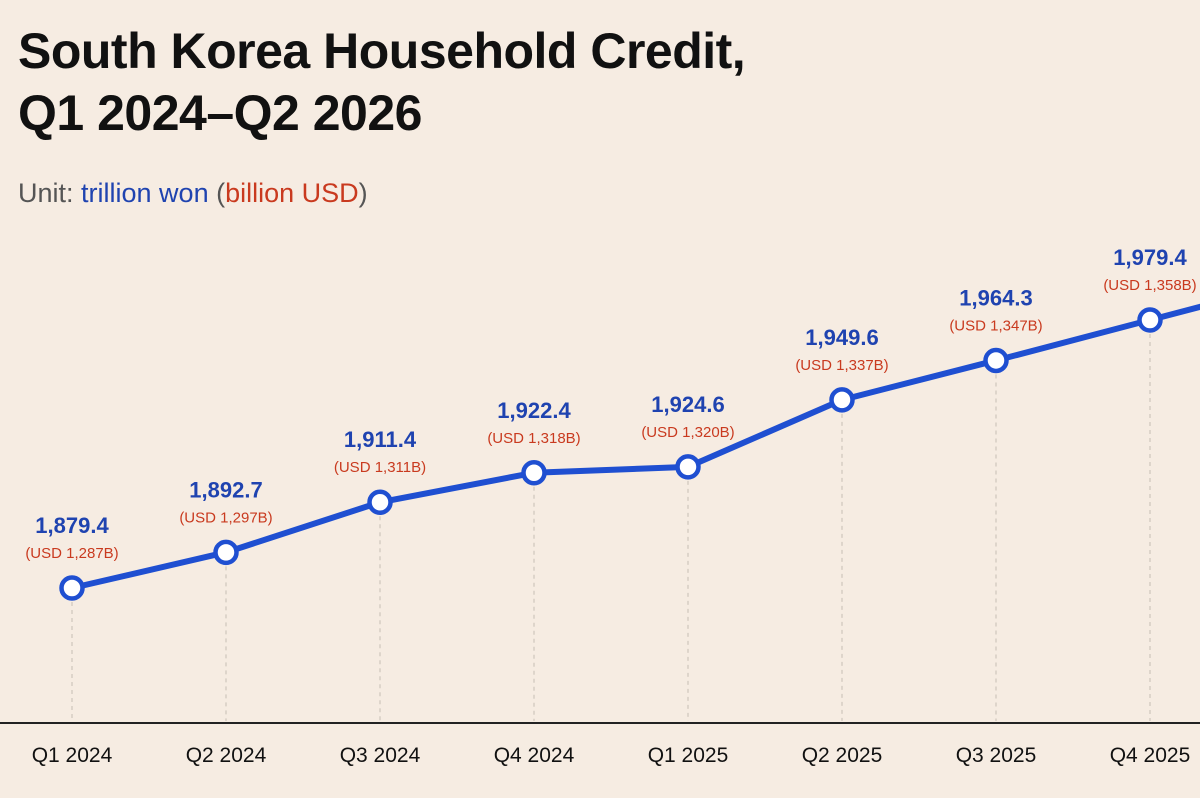 This screenshot has height=798, width=1200. I want to click on value-label: 1,879.4, so click(72, 525).